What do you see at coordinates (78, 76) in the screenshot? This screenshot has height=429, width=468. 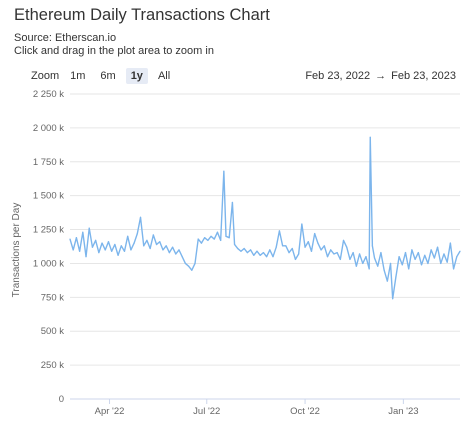 I see `zoom-1m-button: 1m` at bounding box center [78, 76].